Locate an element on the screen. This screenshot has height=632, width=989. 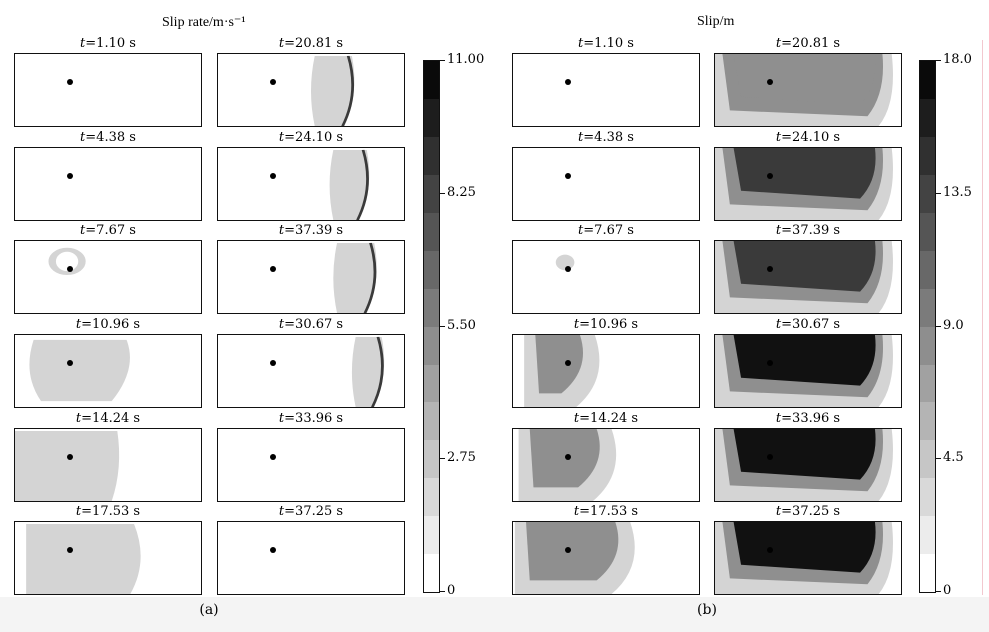
time-label: t=10.96 s is located at coordinates (606, 324).